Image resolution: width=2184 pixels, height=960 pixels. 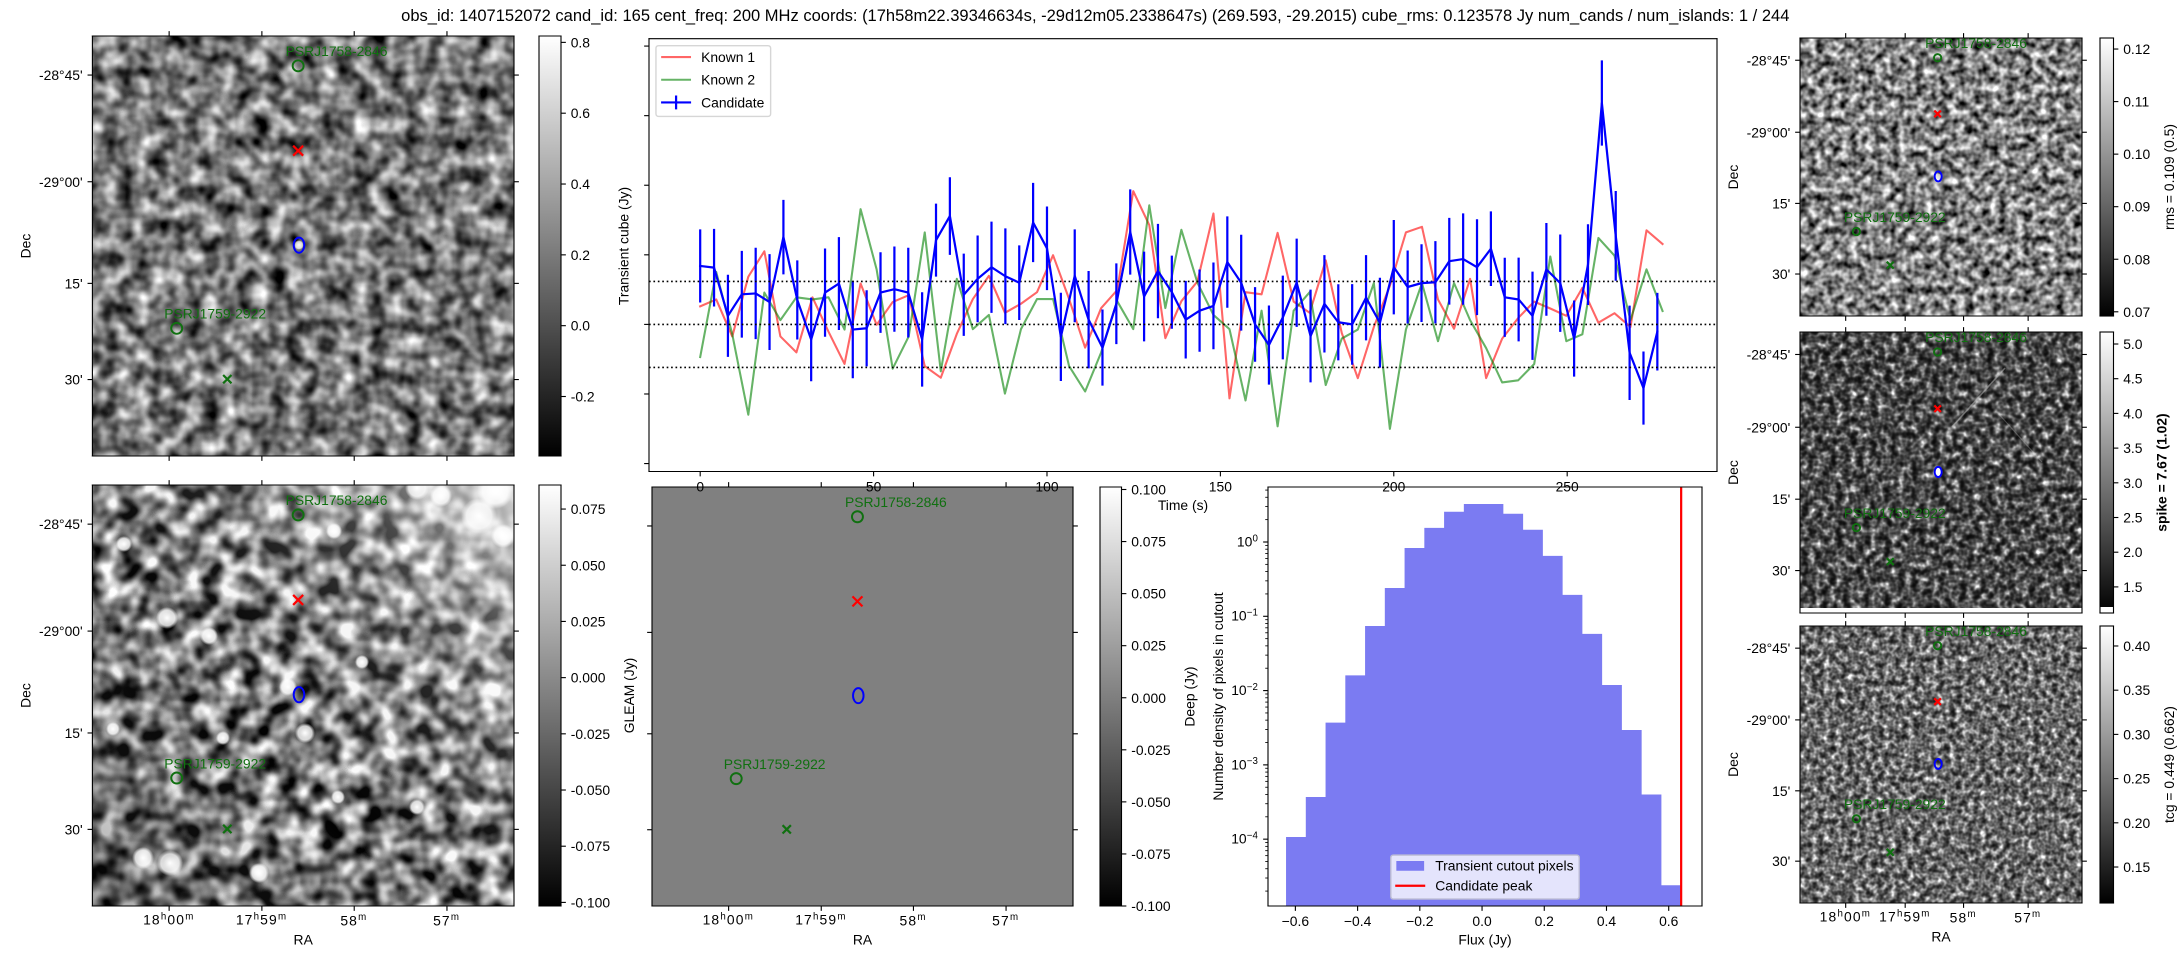 What do you see at coordinates (2161, 472) in the screenshot?
I see `svg-text: spike = 7.67 (1.02)` at bounding box center [2161, 472].